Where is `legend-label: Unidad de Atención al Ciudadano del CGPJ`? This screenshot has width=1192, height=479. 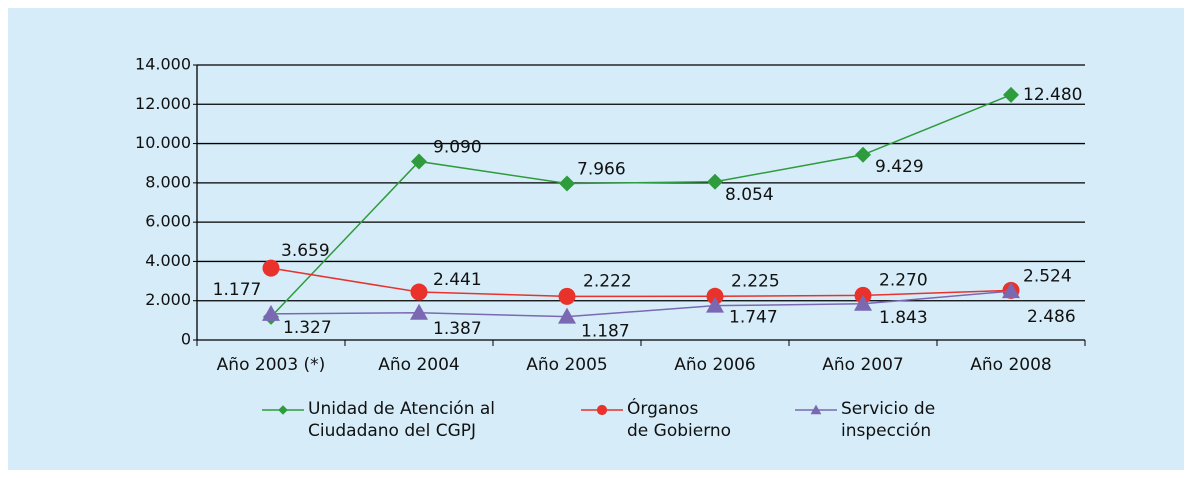
legend-label: Unidad de Atención al Ciudadano del CGPJ is located at coordinates (402, 420).